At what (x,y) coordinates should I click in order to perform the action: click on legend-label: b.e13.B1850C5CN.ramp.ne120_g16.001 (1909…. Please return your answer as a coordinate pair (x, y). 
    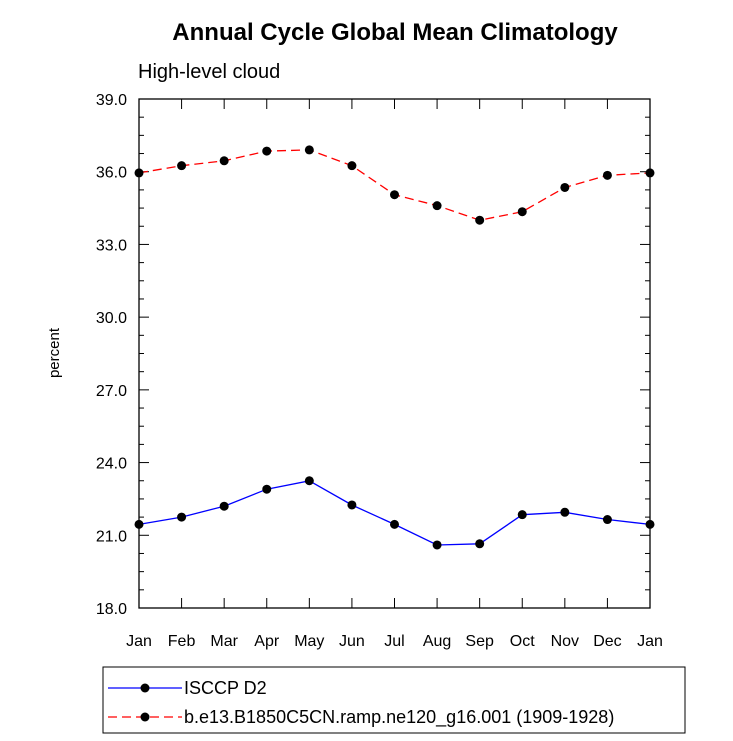
    Looking at the image, I should click on (399, 717).